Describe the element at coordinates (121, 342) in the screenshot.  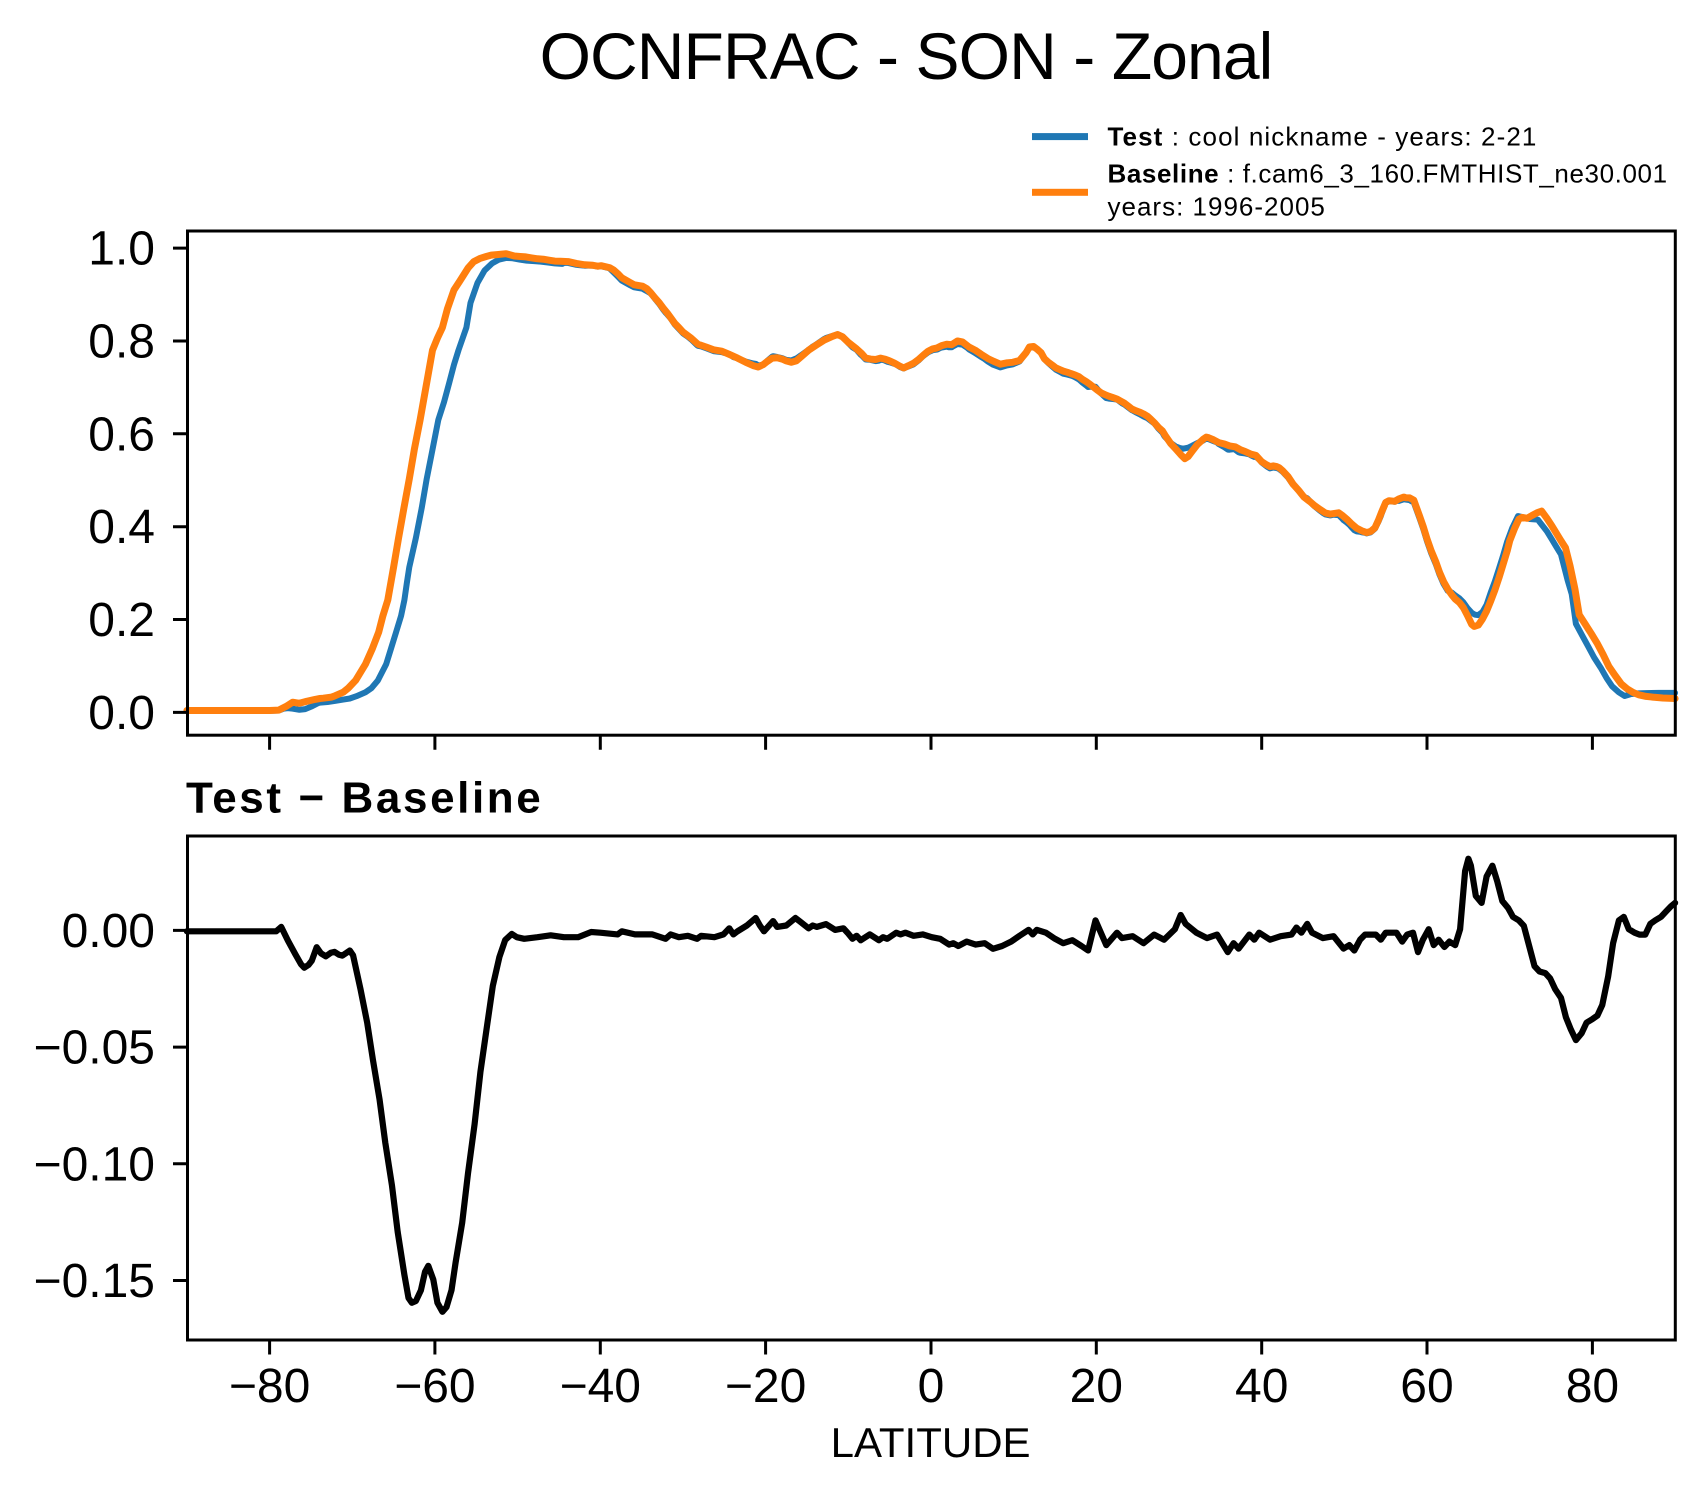
I see `svg-text: 0.8` at that location.